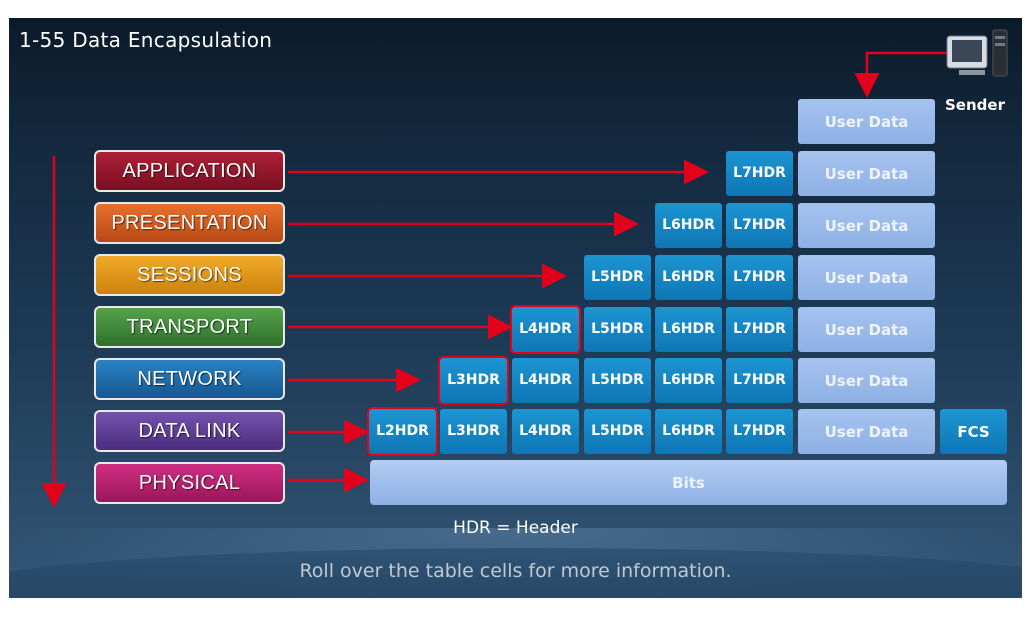 The width and height of the screenshot is (1025, 620). What do you see at coordinates (866, 329) in the screenshot?
I see `trans-user-data-cell: User Data` at bounding box center [866, 329].